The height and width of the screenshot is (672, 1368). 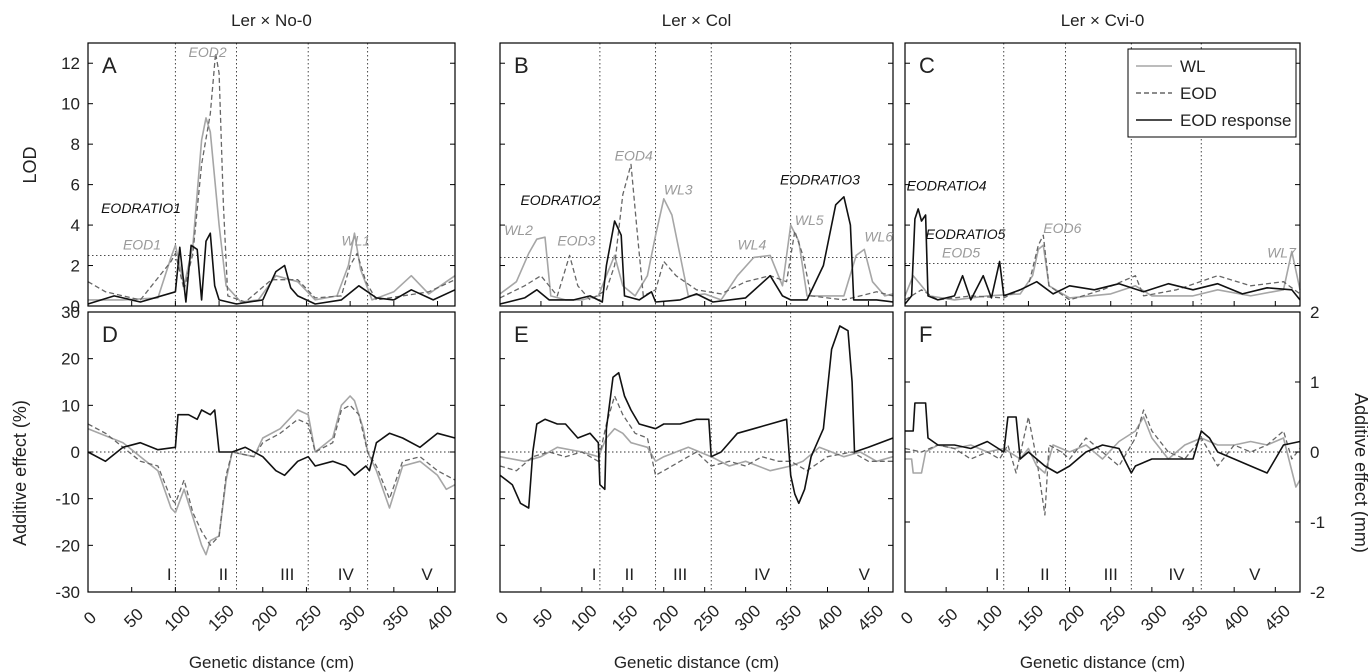 What do you see at coordinates (560, 200) in the screenshot?
I see `qtl-label: EODRATIO2` at bounding box center [560, 200].